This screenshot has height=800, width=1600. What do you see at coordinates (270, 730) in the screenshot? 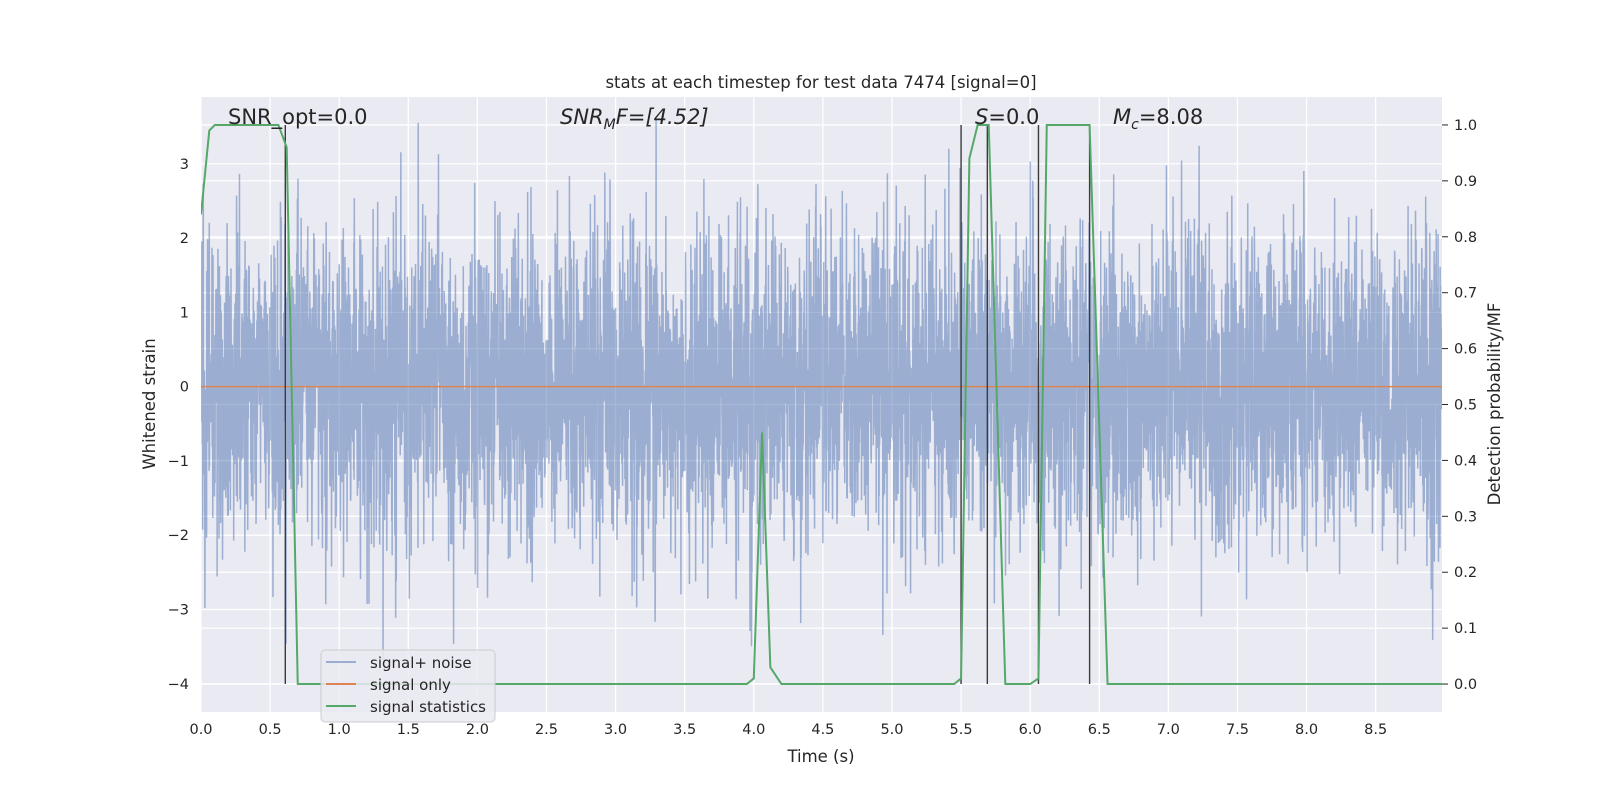
I see `x-tick-label: 0.5` at bounding box center [270, 730].